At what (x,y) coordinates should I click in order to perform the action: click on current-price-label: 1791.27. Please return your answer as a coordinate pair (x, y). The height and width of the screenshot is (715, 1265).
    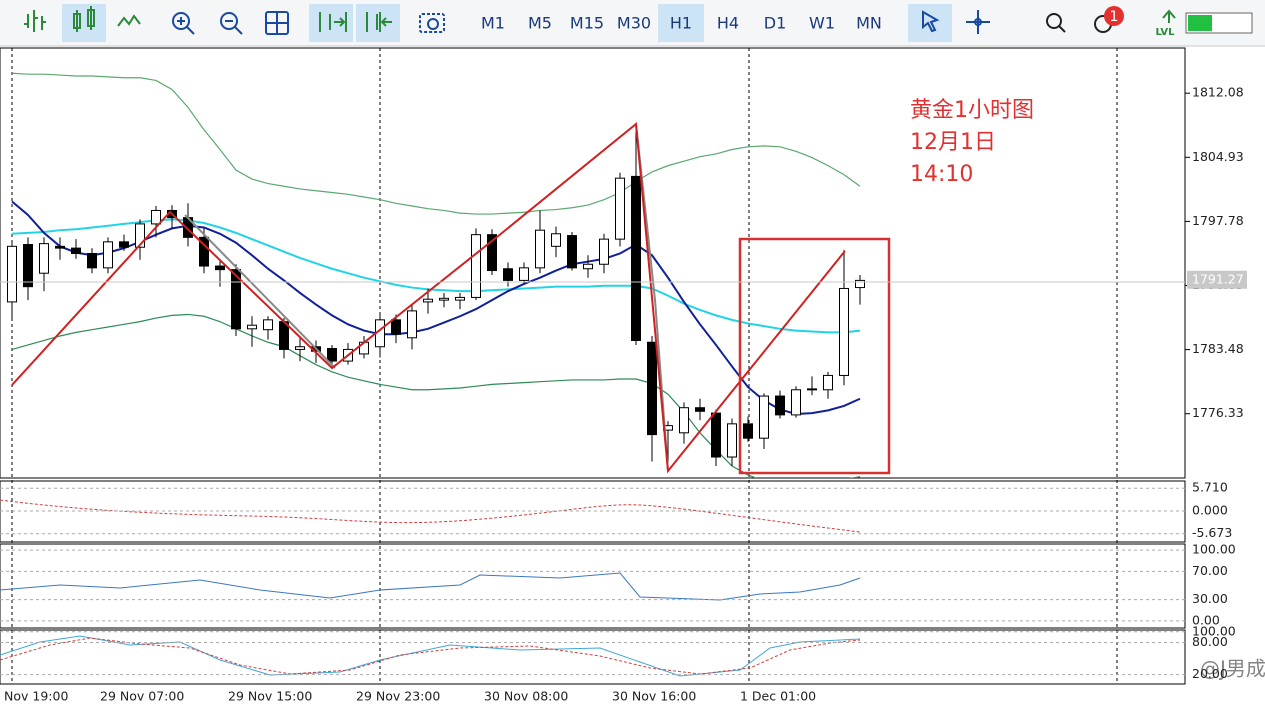
    Looking at the image, I should click on (1218, 278).